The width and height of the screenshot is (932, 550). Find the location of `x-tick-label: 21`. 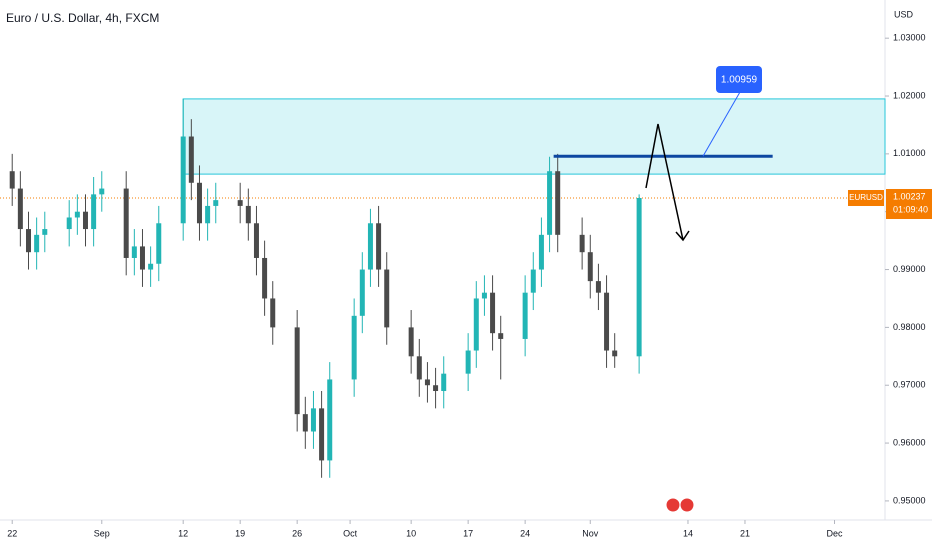

x-tick-label: 21 is located at coordinates (745, 533).